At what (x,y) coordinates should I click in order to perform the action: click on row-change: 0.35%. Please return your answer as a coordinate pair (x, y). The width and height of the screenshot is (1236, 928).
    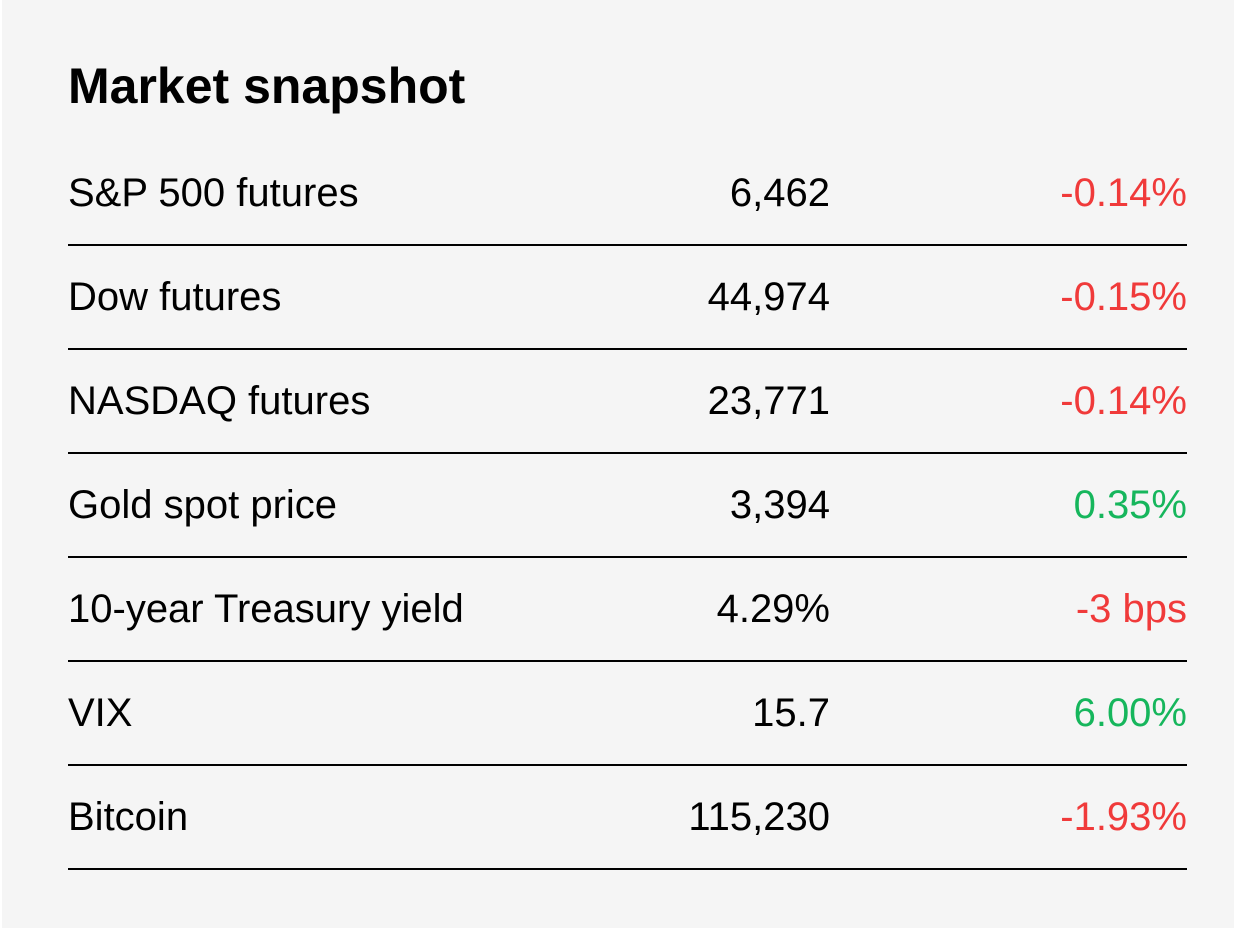
    Looking at the image, I should click on (1130, 505).